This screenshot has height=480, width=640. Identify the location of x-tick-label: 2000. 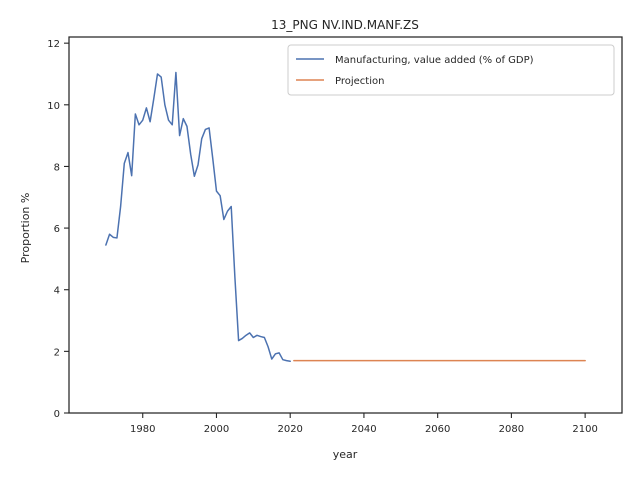
(216, 429).